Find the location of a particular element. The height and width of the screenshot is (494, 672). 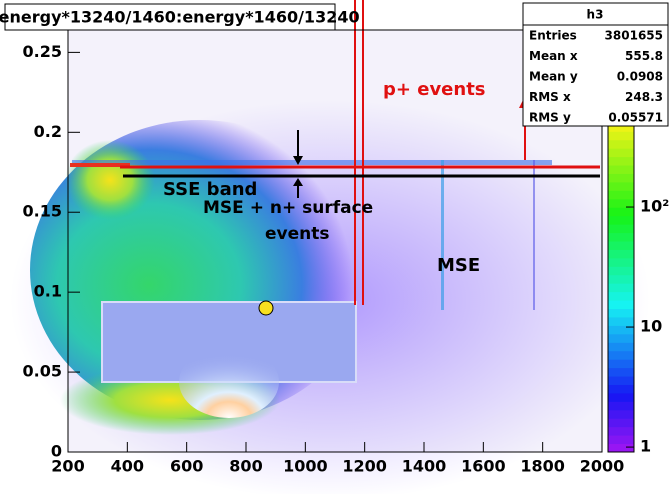

x-tick-label: 800 is located at coordinates (245, 466).